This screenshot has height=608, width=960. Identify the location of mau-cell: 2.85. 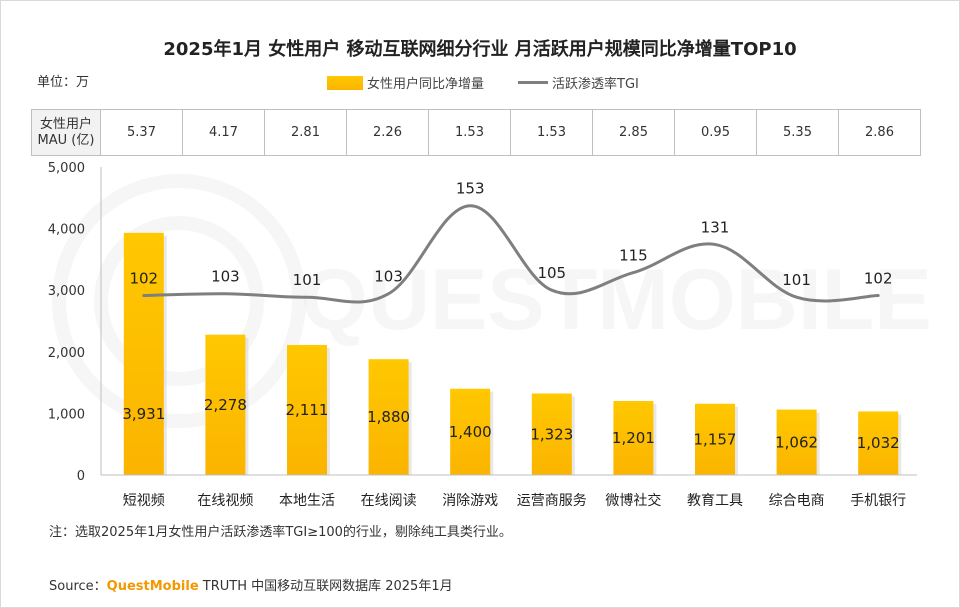
(633, 132).